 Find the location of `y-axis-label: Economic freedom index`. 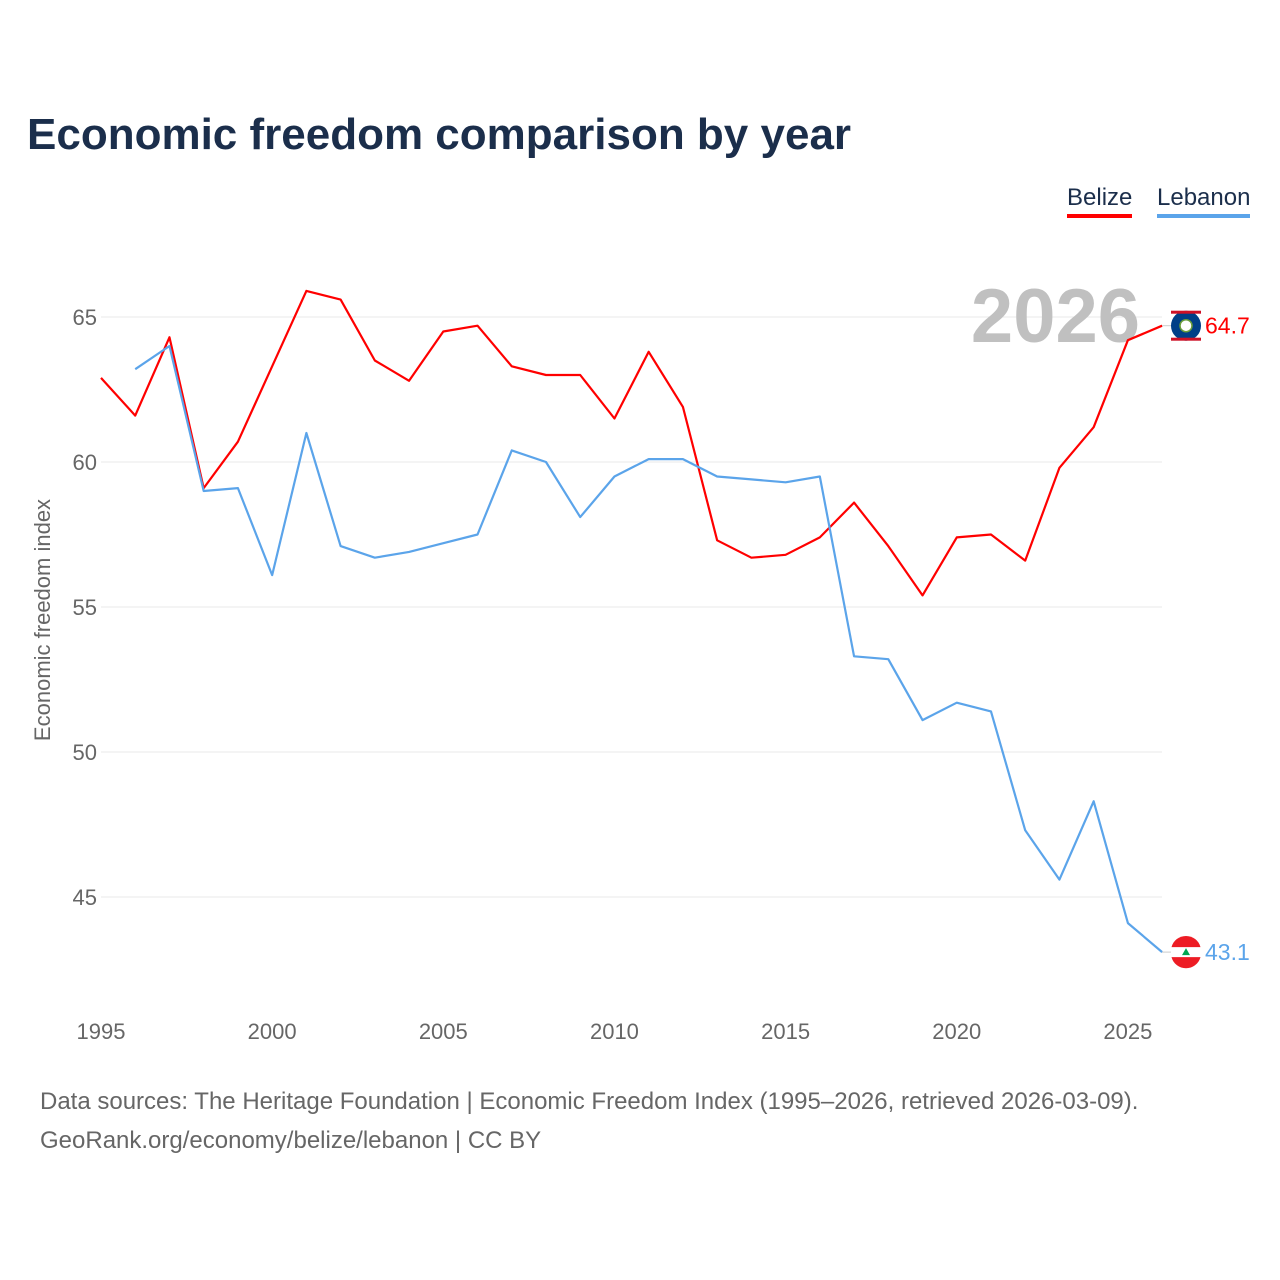

y-axis-label: Economic freedom index is located at coordinates (42, 620).